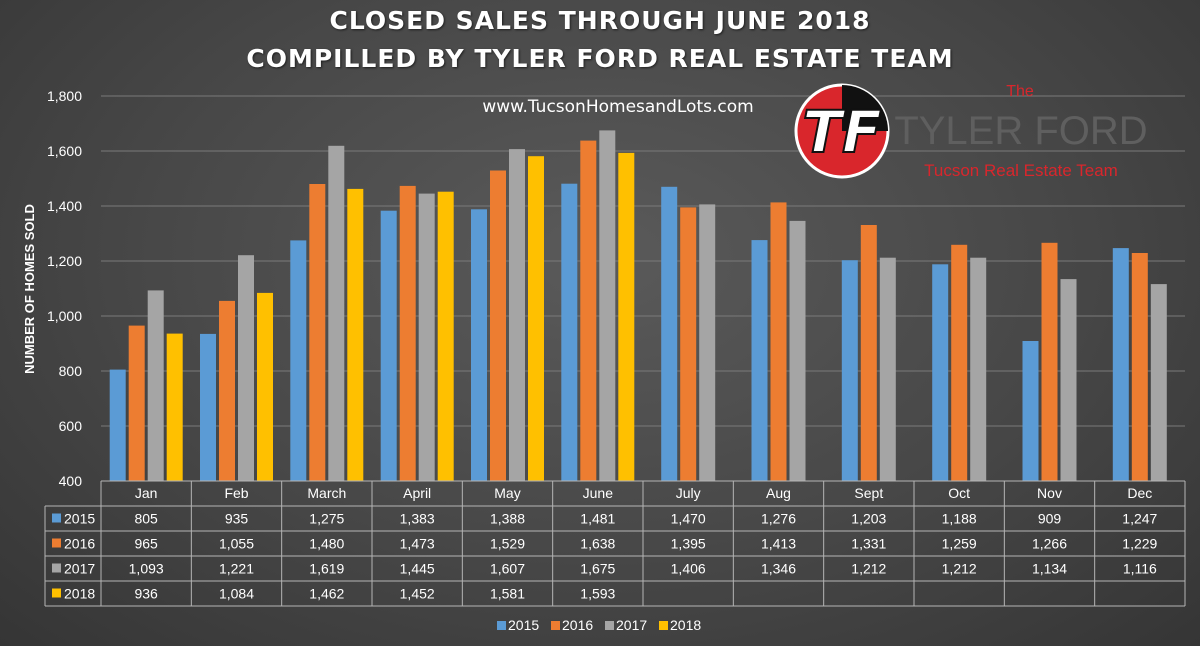 The width and height of the screenshot is (1200, 646). I want to click on table-series-name: 2018, so click(79, 594).